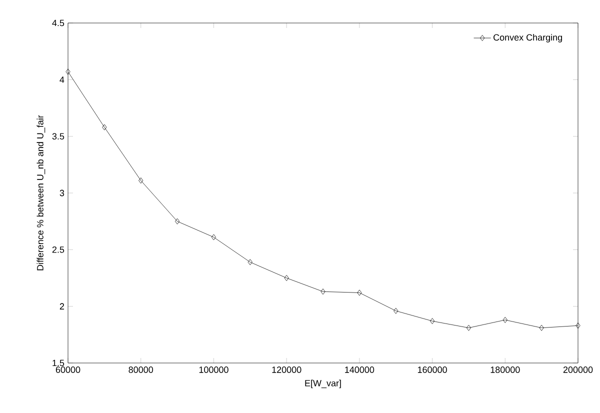 This screenshot has height=413, width=600. I want to click on x-tick-label: 200000, so click(578, 369).